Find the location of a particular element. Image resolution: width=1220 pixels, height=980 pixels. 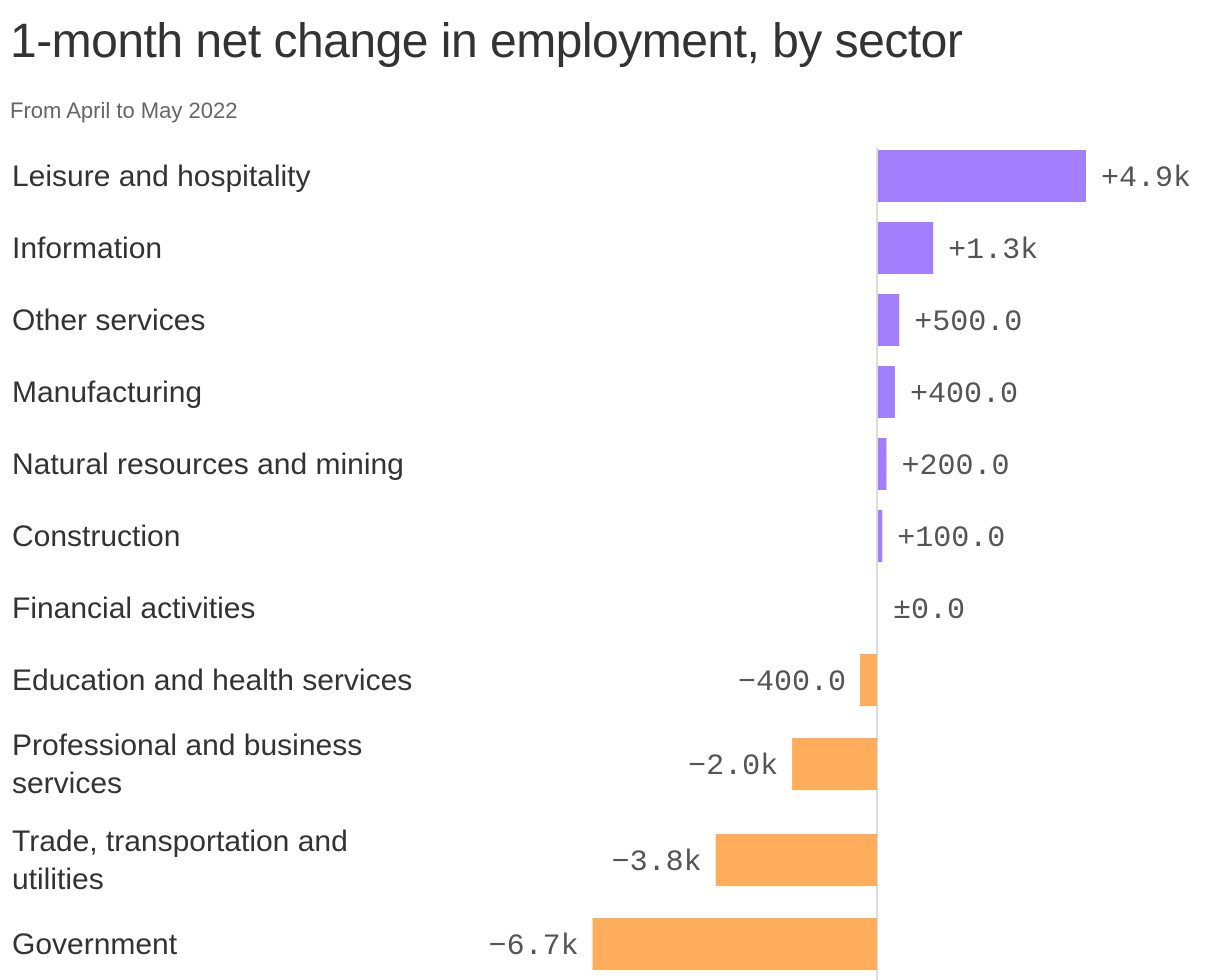

category-label: Government is located at coordinates (95, 944).